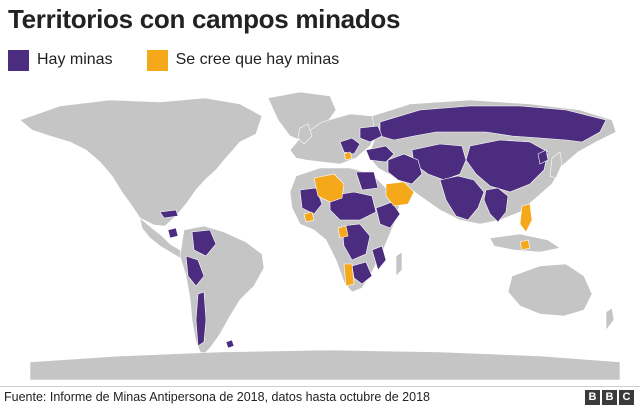  I want to click on suspected-territories, so click(418, 219).